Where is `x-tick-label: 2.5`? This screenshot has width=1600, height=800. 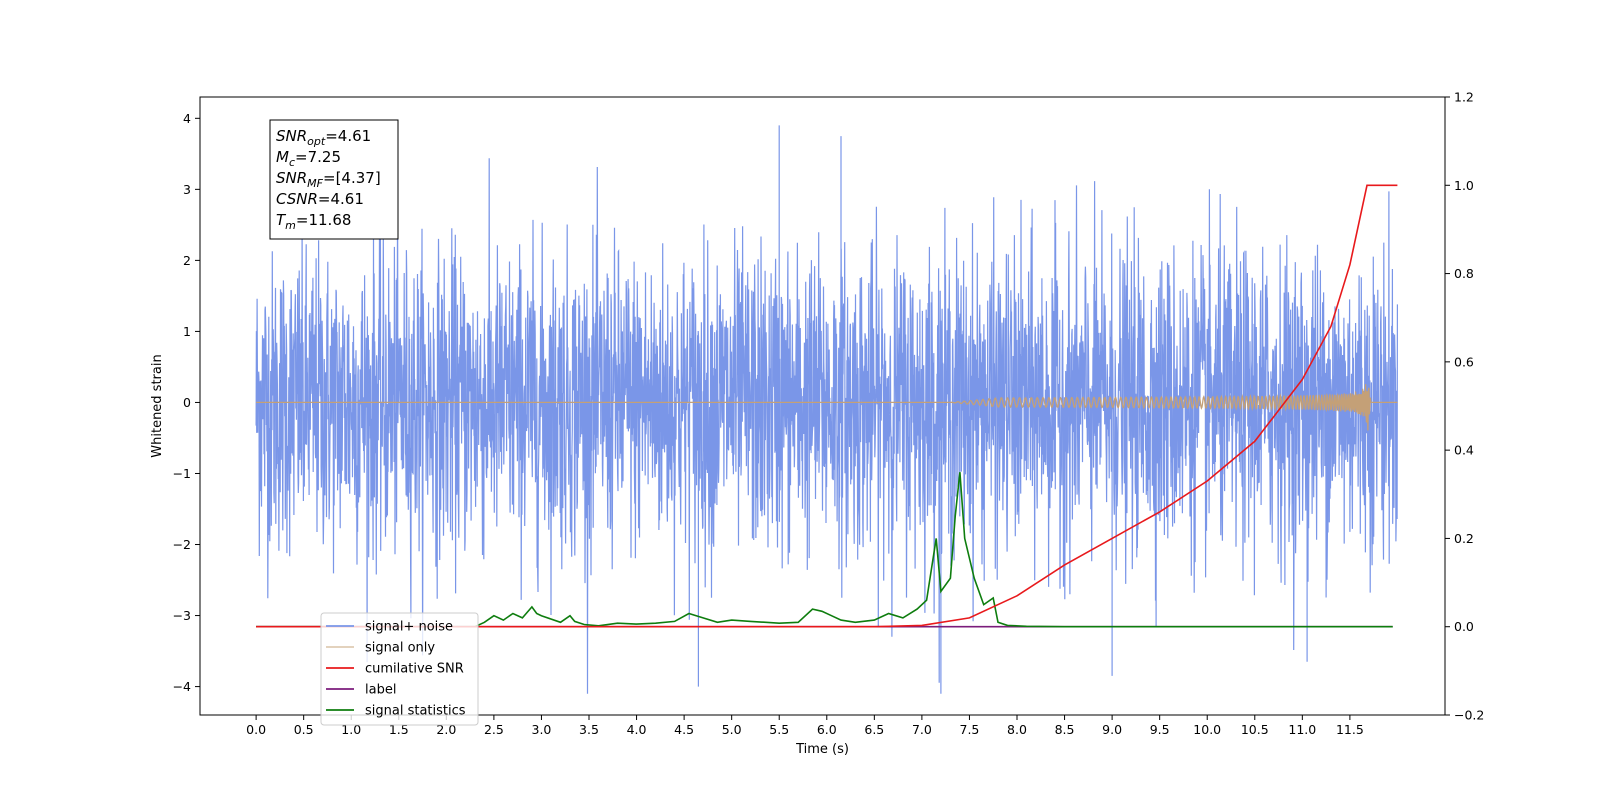
x-tick-label: 2.5 is located at coordinates (494, 729).